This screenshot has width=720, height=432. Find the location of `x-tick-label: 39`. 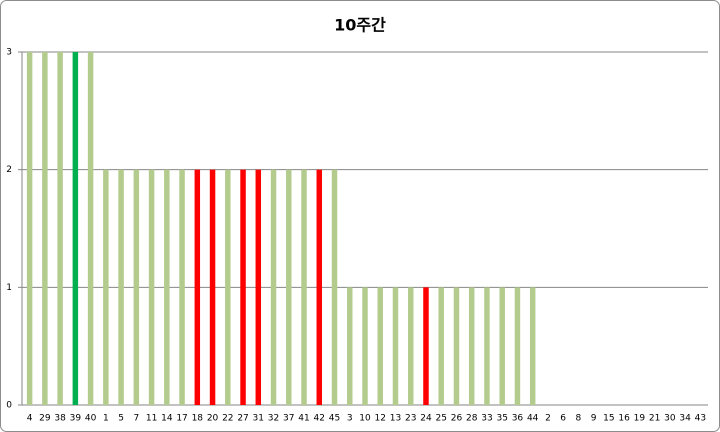

x-tick-label: 39 is located at coordinates (76, 419).